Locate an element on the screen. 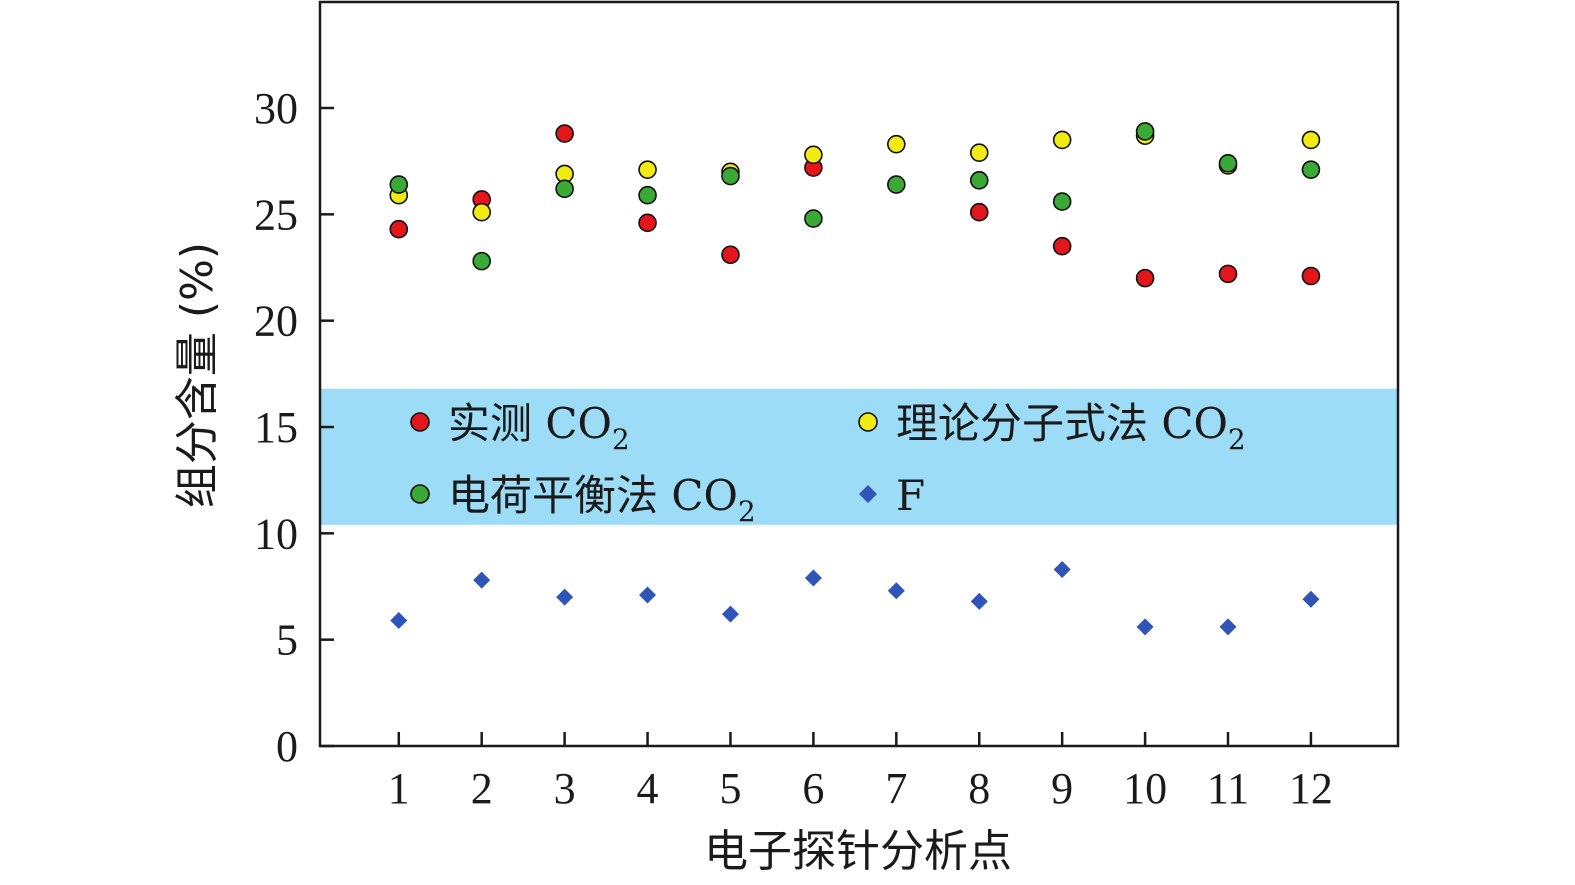  legend-label-charge: 电荷平衡法 CO2 is located at coordinates (602, 499).